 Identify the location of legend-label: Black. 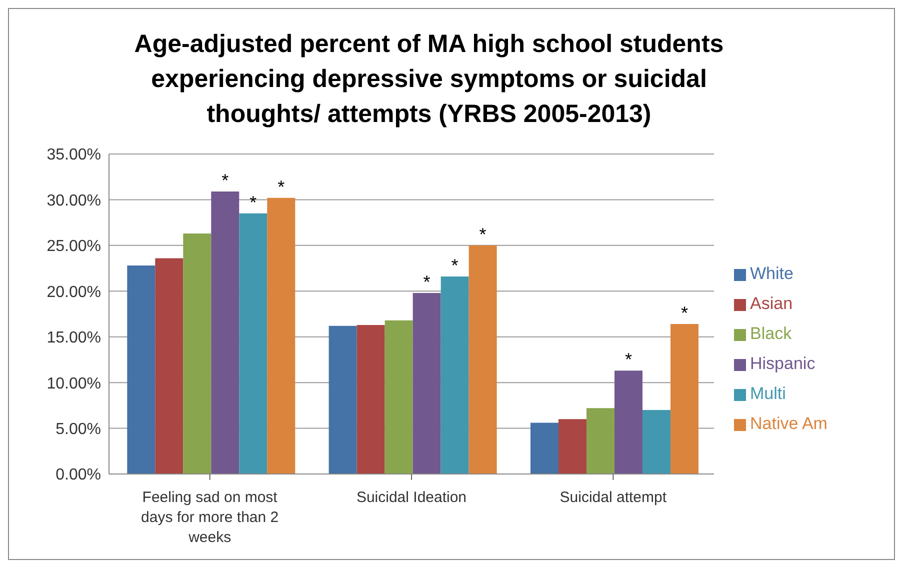
(771, 333).